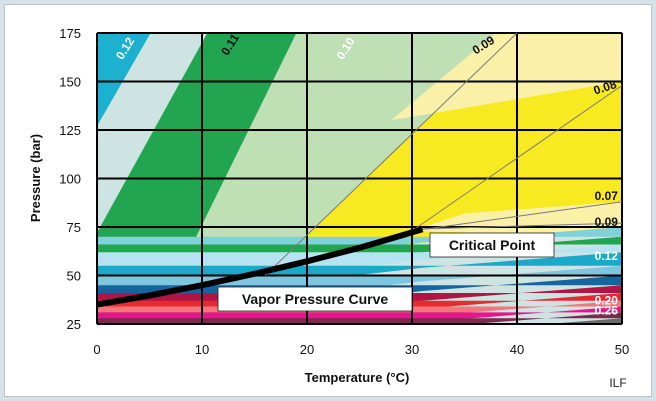  I want to click on critical-point-callout, so click(492, 245).